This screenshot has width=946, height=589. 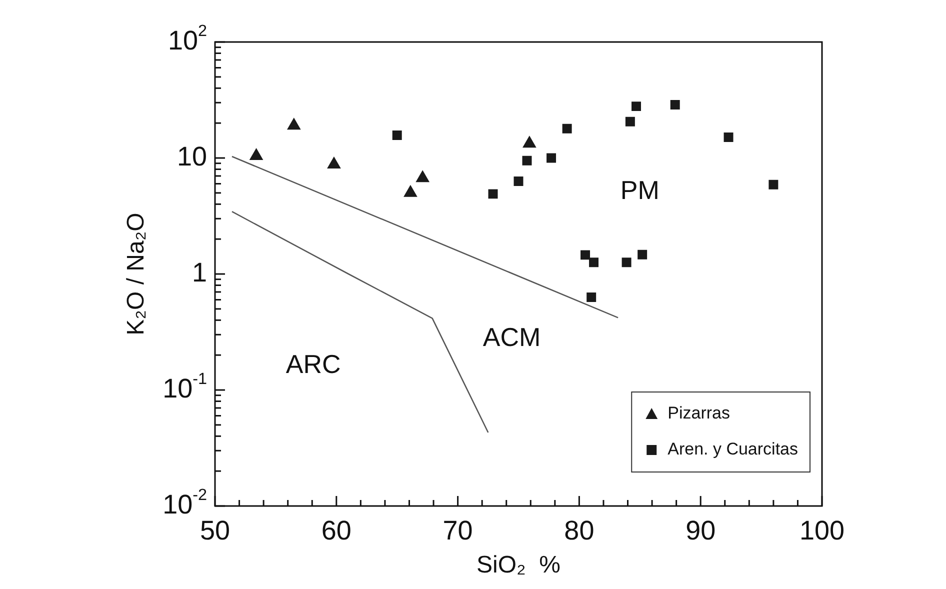 I want to click on x-axis-title: SiO₂ %, so click(x=518, y=565).